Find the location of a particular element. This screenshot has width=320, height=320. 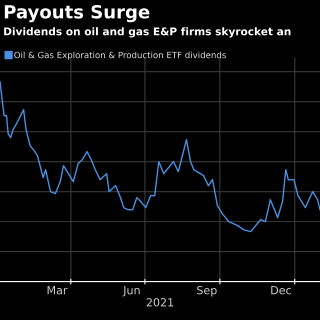

legend-label: Oil & Gas Exploration & Production ETF dividends is located at coordinates (120, 56).